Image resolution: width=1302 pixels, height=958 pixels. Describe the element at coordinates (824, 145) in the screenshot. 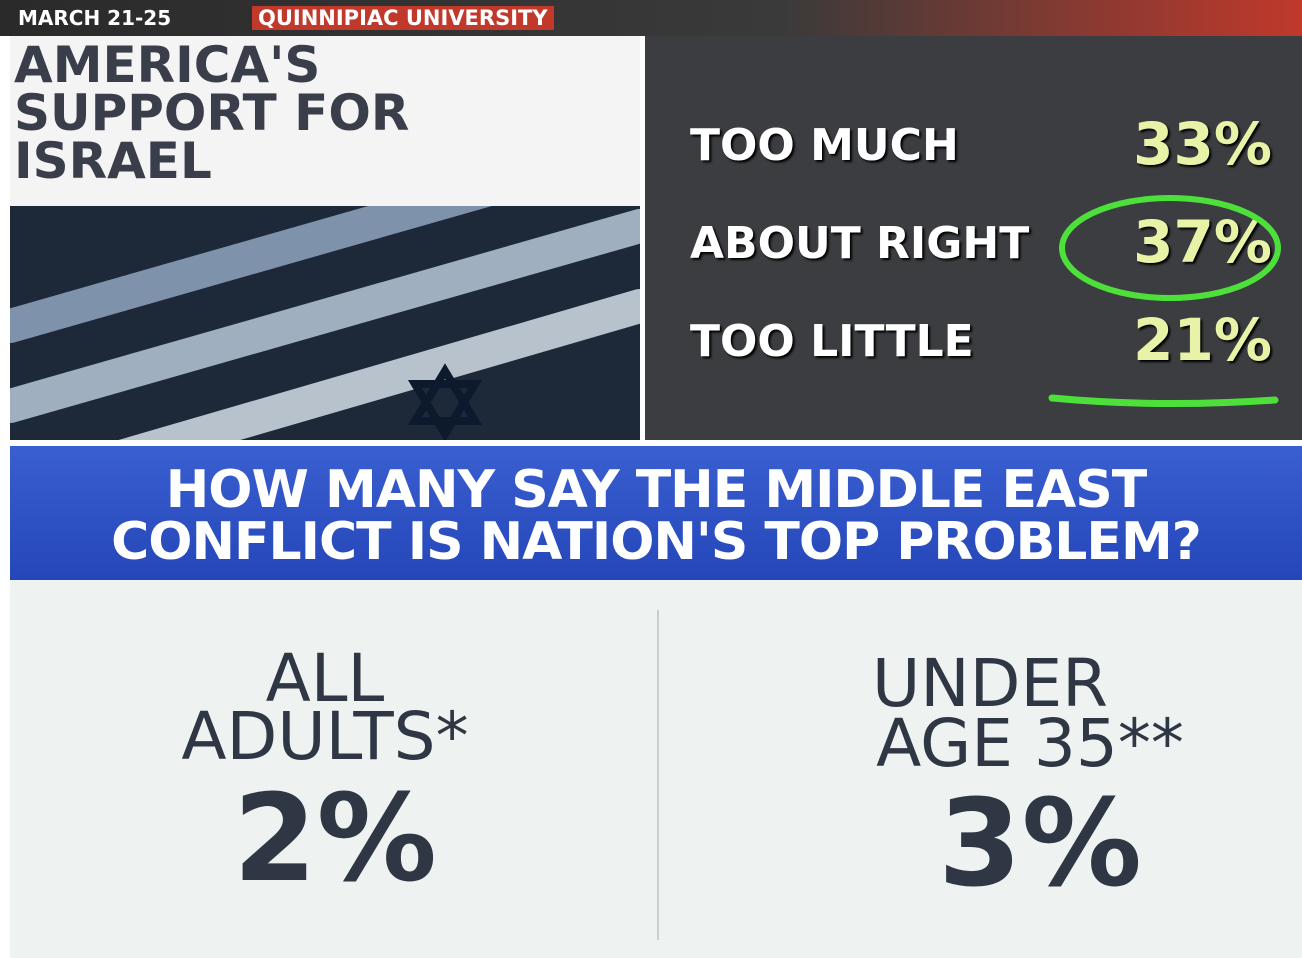

I see `row-label: TOO MUCH` at that location.